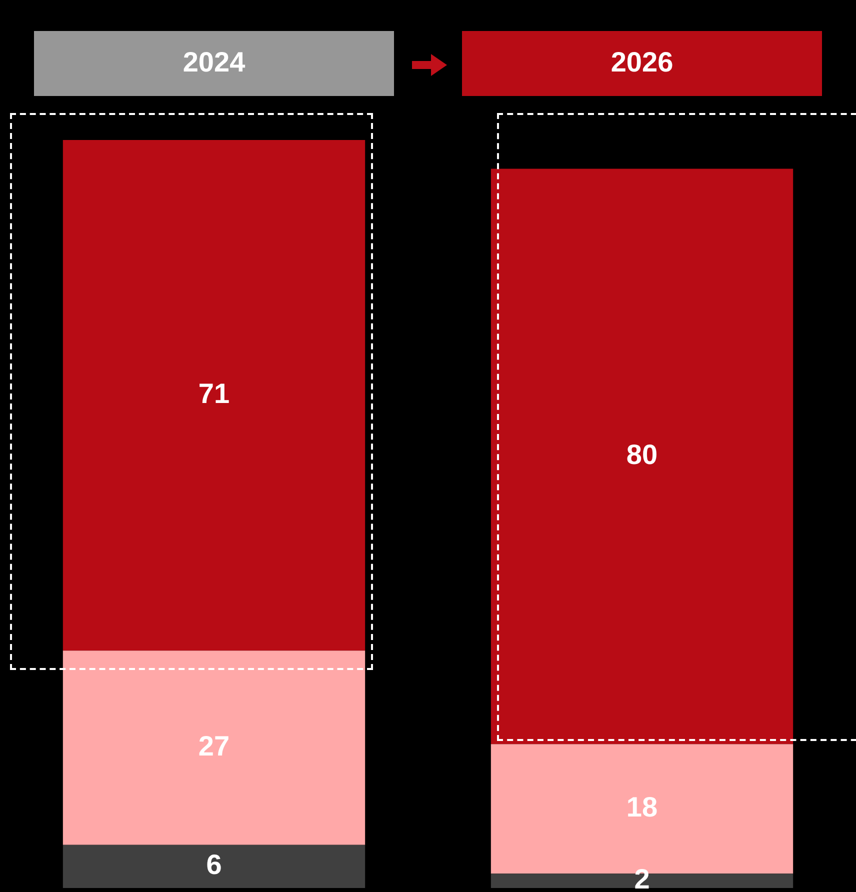 The image size is (856, 892). I want to click on data-label: 6, so click(214, 864).